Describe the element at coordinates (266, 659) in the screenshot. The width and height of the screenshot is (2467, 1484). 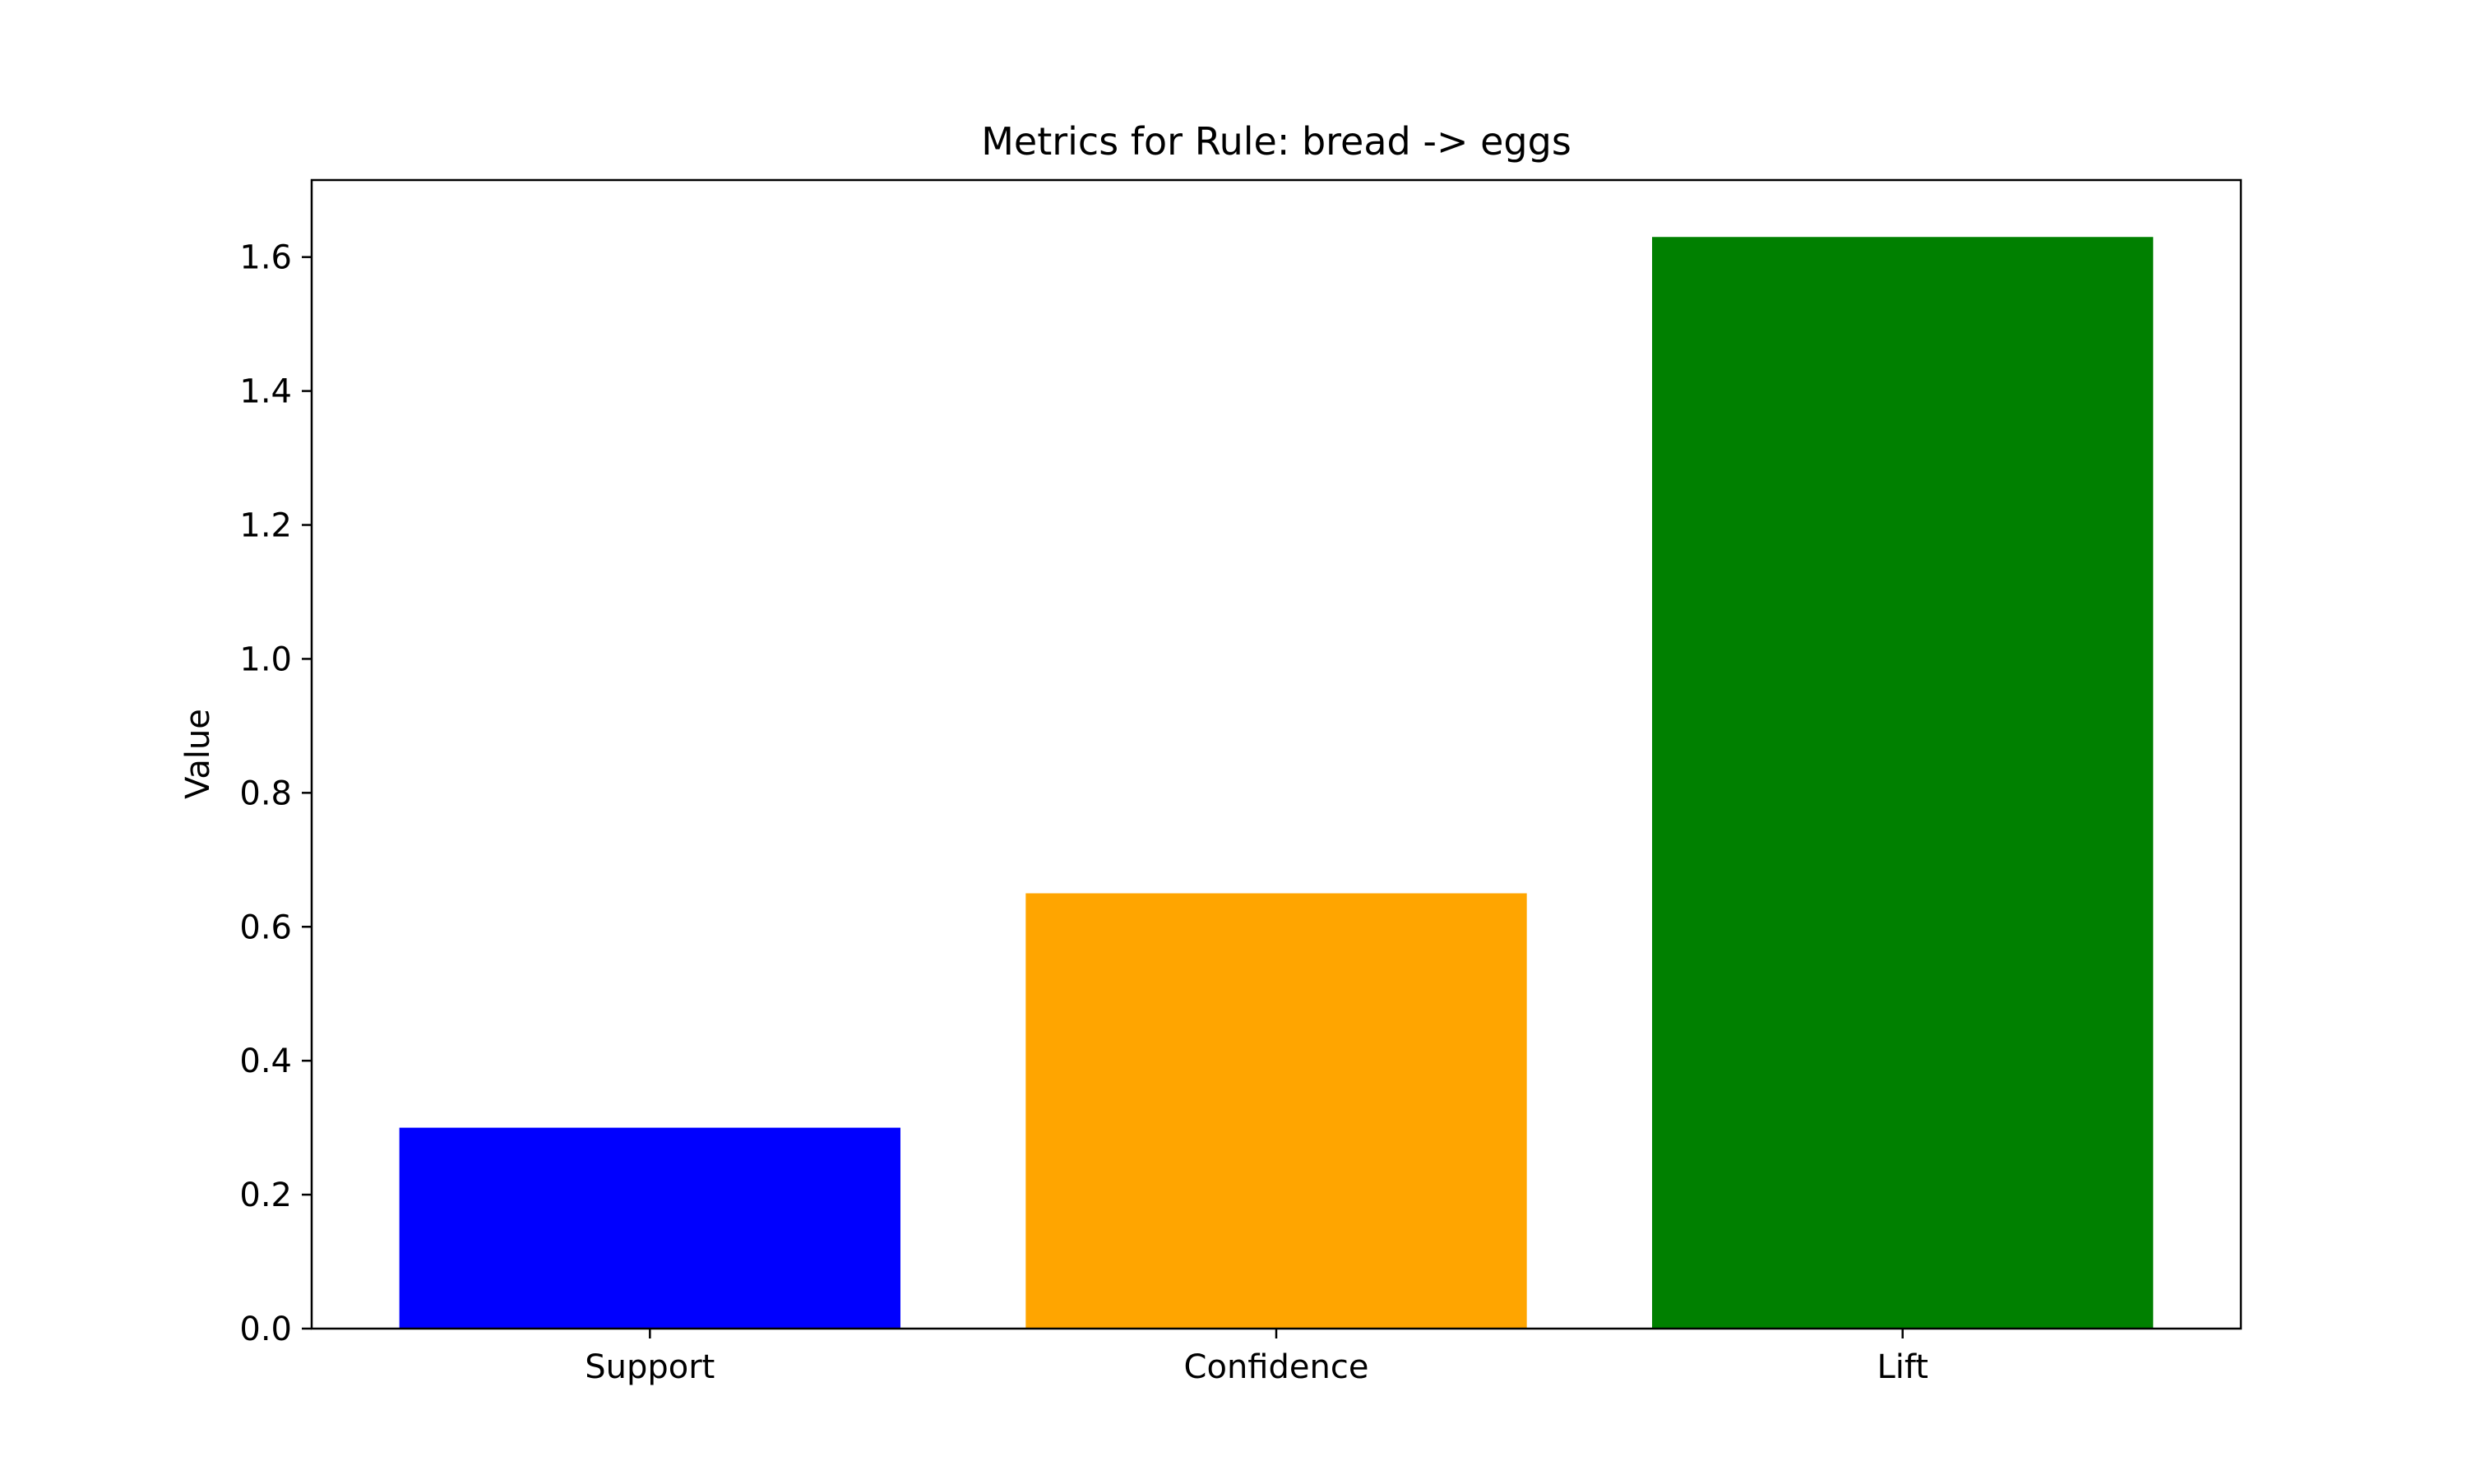
I see `y-tick-label: 1.0` at that location.